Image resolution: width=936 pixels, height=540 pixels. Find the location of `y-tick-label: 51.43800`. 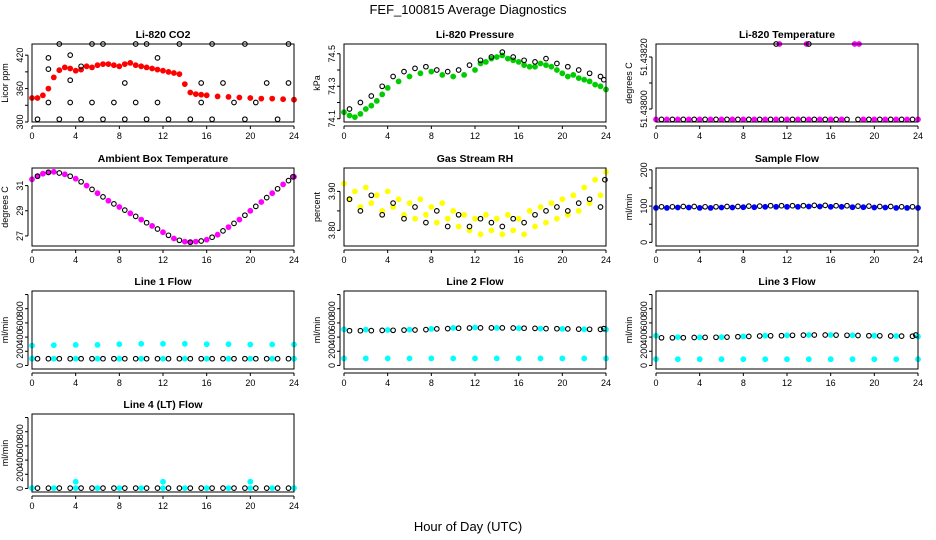

y-tick-label: 51.43800 is located at coordinates (644, 109).